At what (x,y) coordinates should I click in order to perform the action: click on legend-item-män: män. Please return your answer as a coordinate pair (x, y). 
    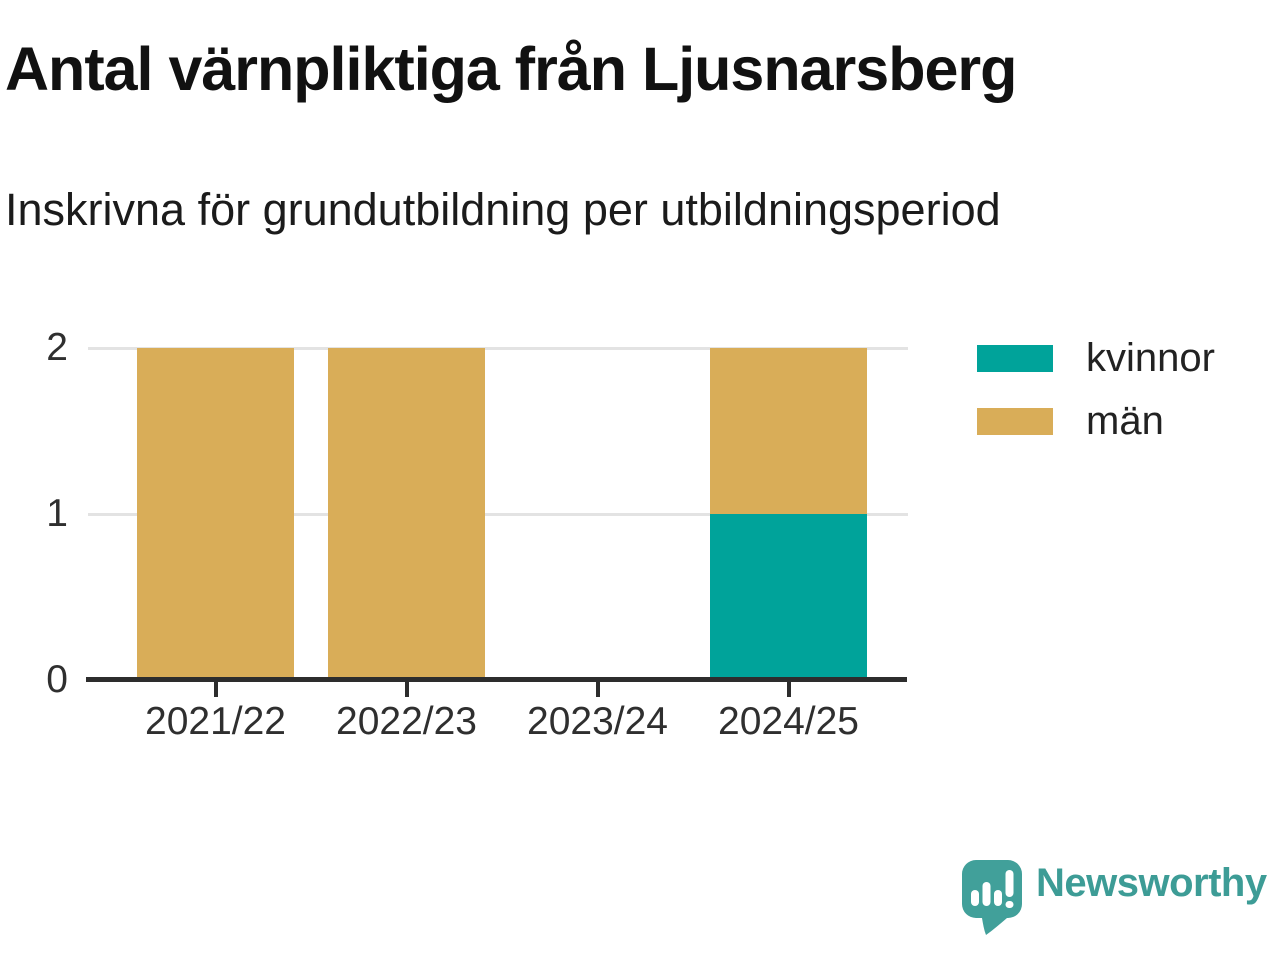
    Looking at the image, I should click on (1096, 421).